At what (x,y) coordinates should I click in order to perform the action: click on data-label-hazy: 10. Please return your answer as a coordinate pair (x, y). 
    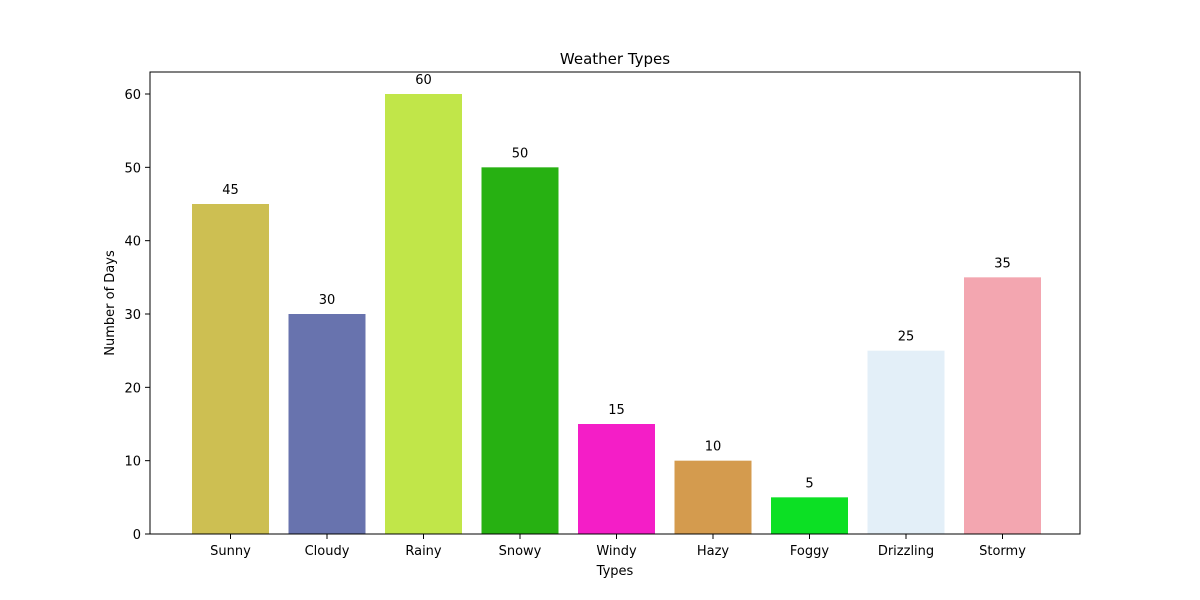
    Looking at the image, I should click on (713, 447).